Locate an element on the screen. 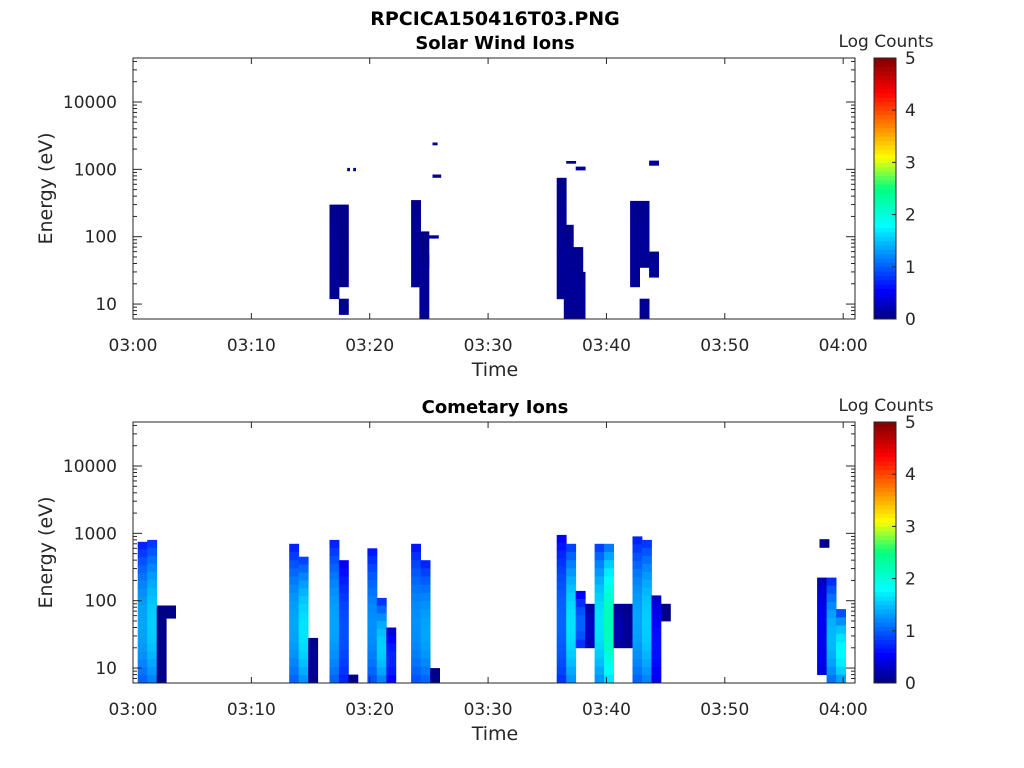  y-tick-label: 1000 is located at coordinates (95, 170).